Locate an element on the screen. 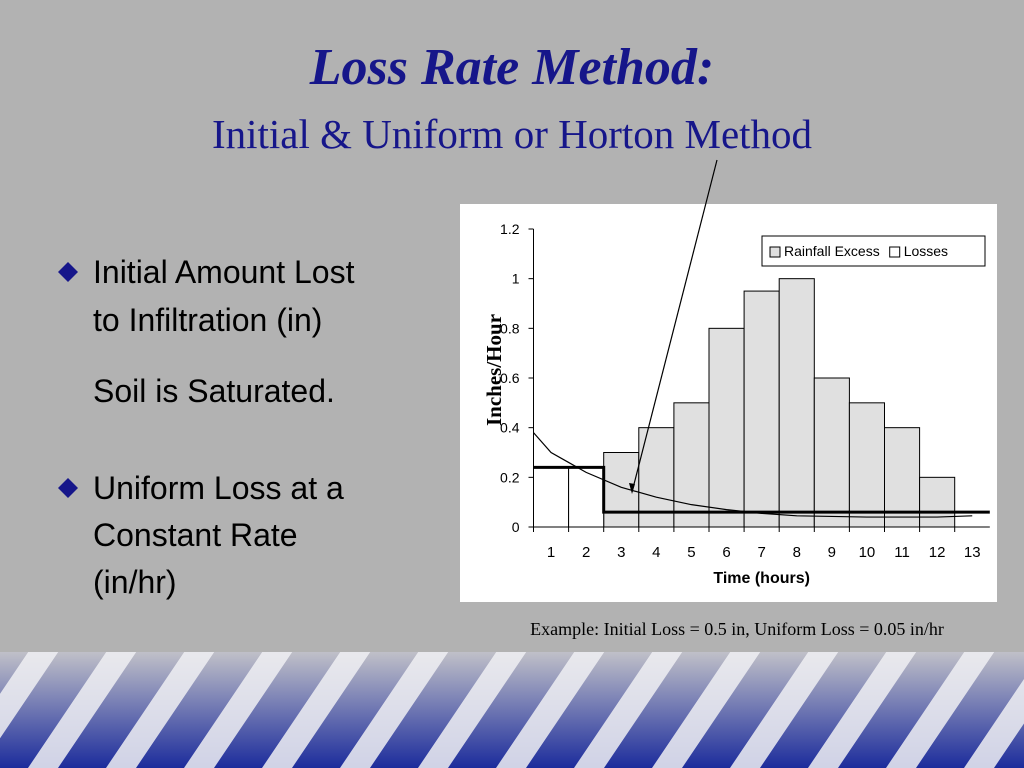 This screenshot has width=1024, height=768. x-tick-label: 1 is located at coordinates (551, 552).